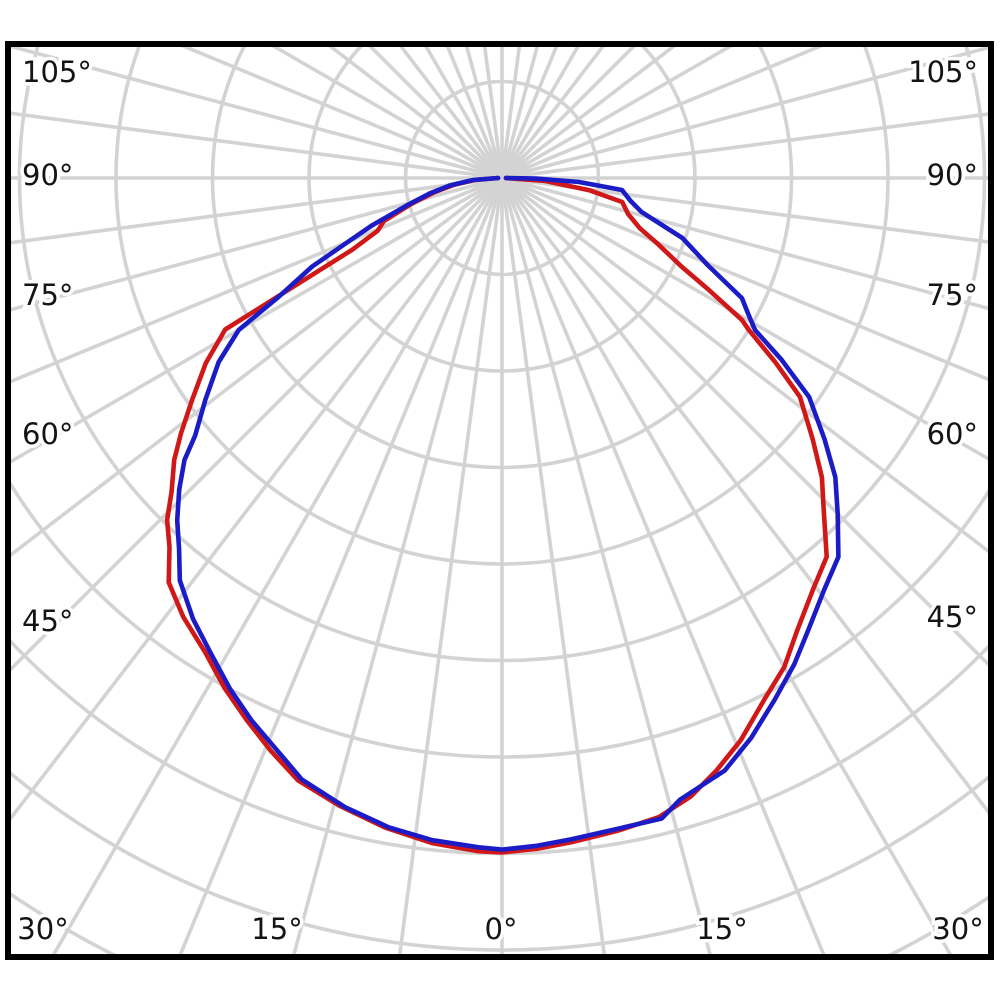 This screenshot has width=1000, height=1000. I want to click on grid-ray, so click(460, 500).